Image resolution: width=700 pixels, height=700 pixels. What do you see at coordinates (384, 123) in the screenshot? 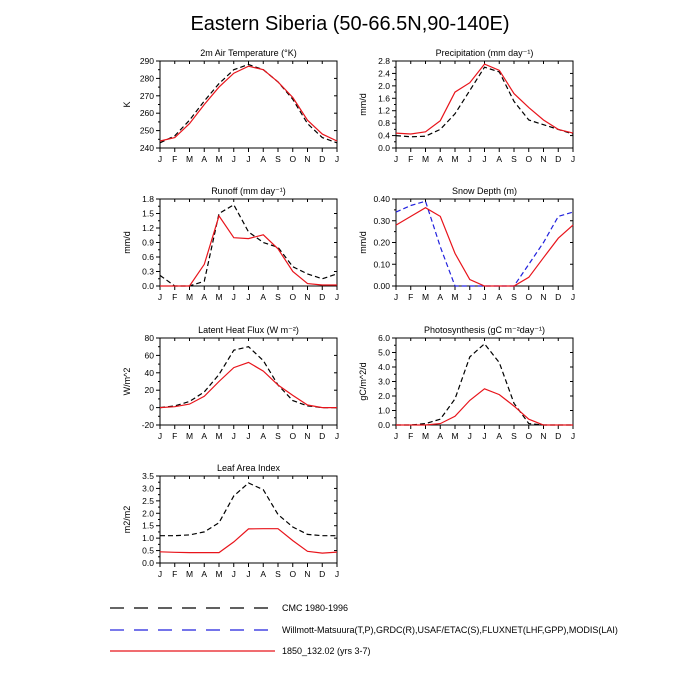
I see `y-tick-label: 0.8` at bounding box center [384, 123].